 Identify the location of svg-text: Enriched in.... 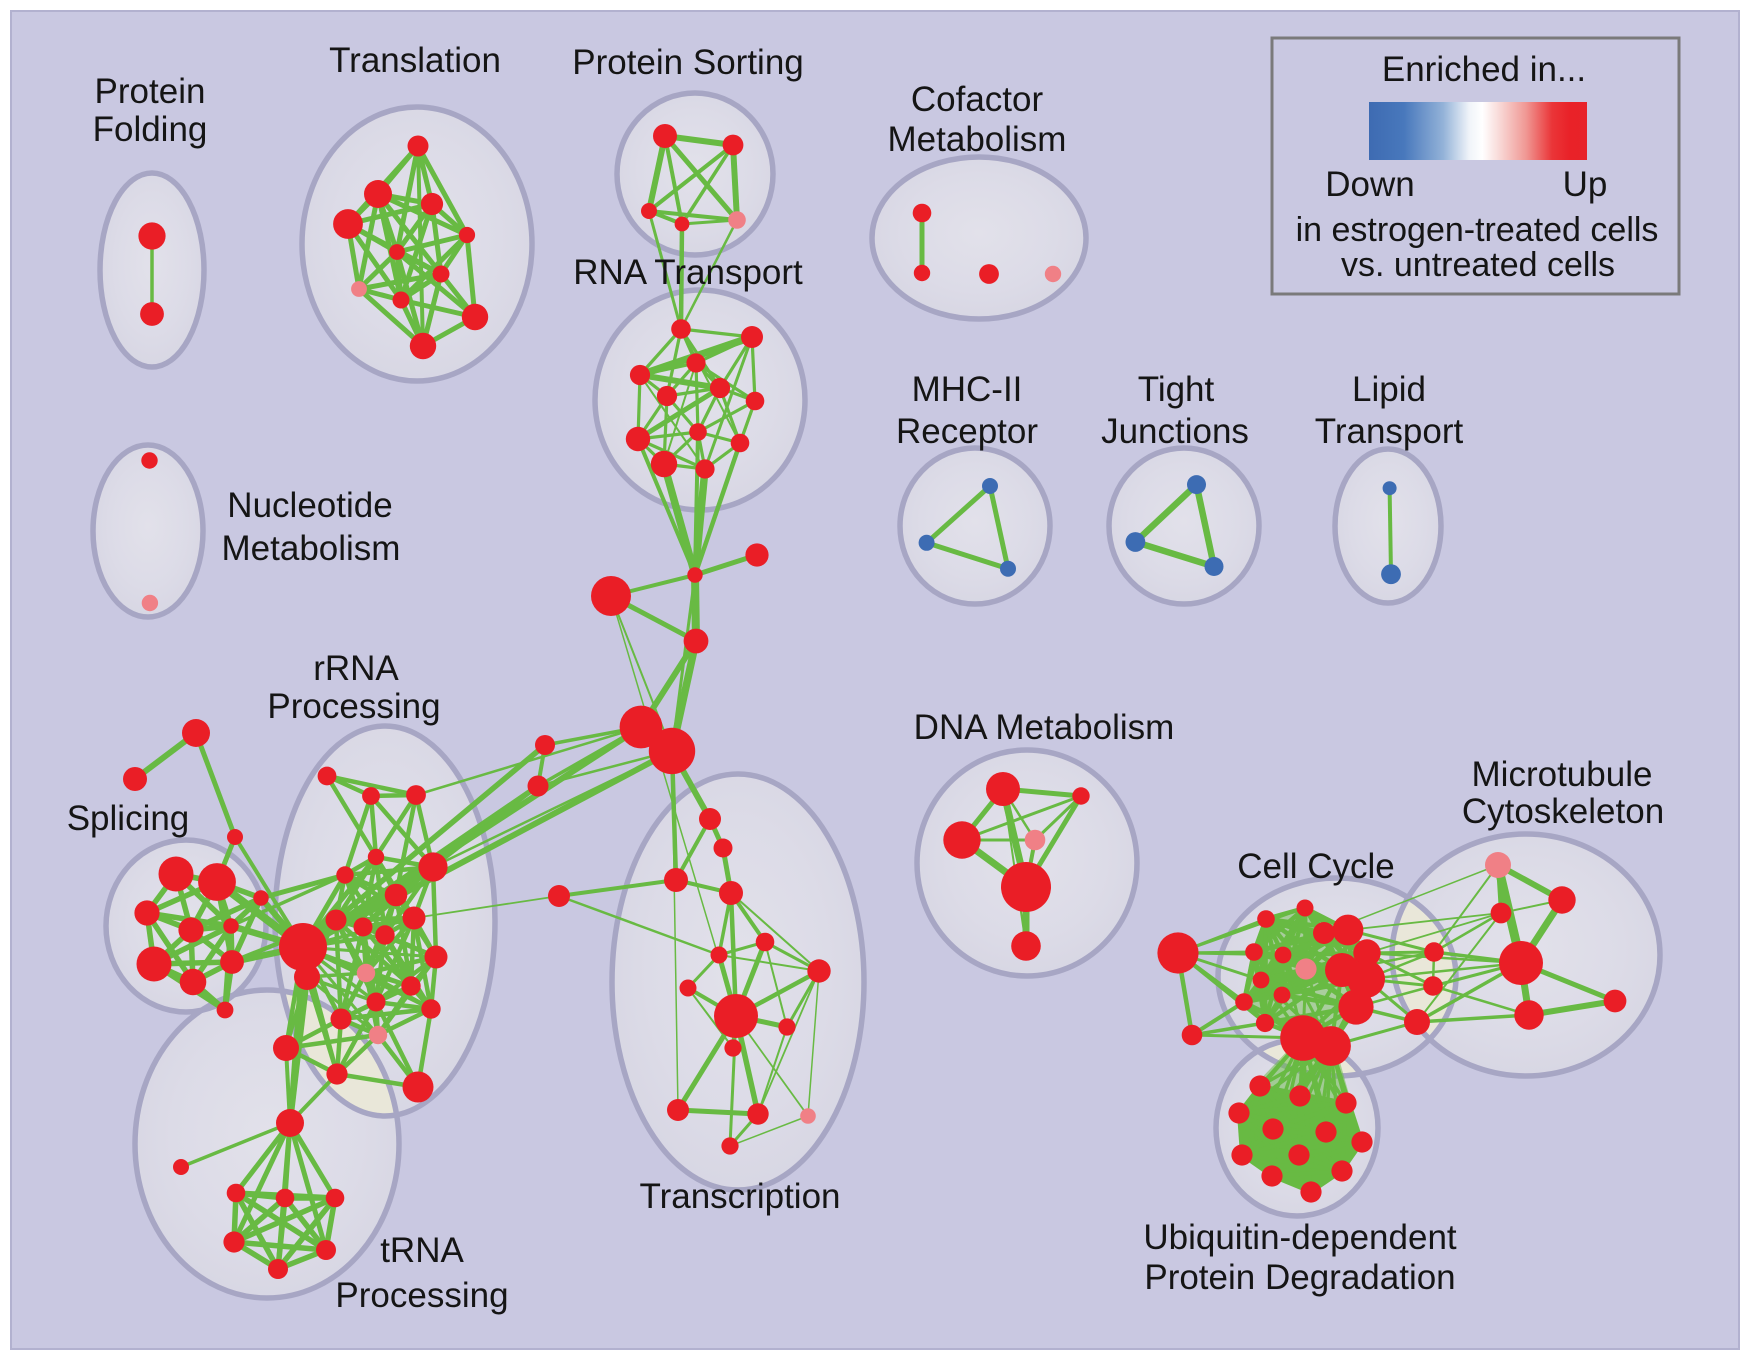
(1484, 69).